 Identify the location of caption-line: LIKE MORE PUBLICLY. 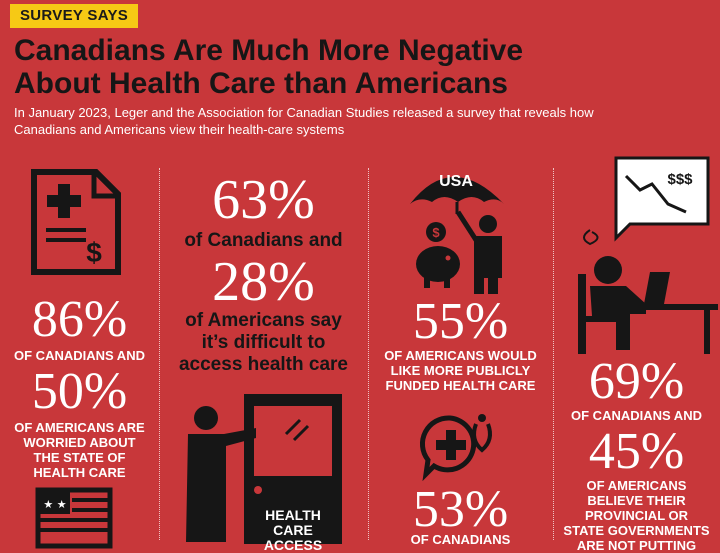
(460, 370).